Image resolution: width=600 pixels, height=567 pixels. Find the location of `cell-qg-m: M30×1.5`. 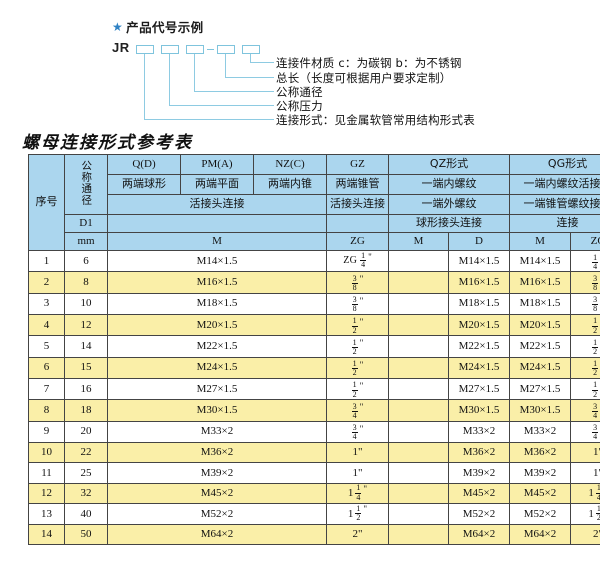

cell-qg-m: M30×1.5 is located at coordinates (540, 410).